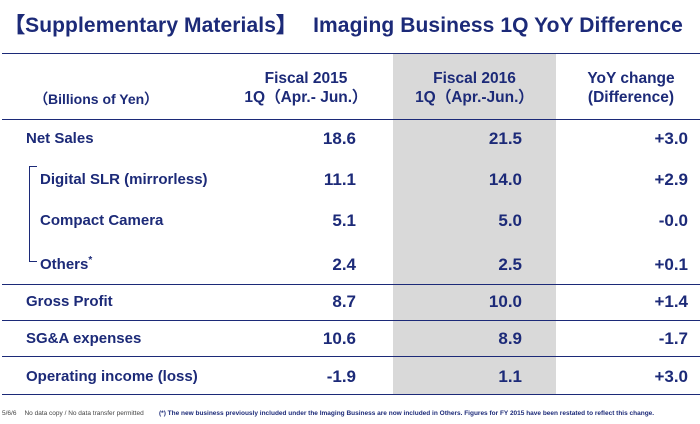 The width and height of the screenshot is (700, 424). I want to click on col-fy2016-header: Fiscal 2016 1Q（Apr.-Jun.）, so click(474, 88).